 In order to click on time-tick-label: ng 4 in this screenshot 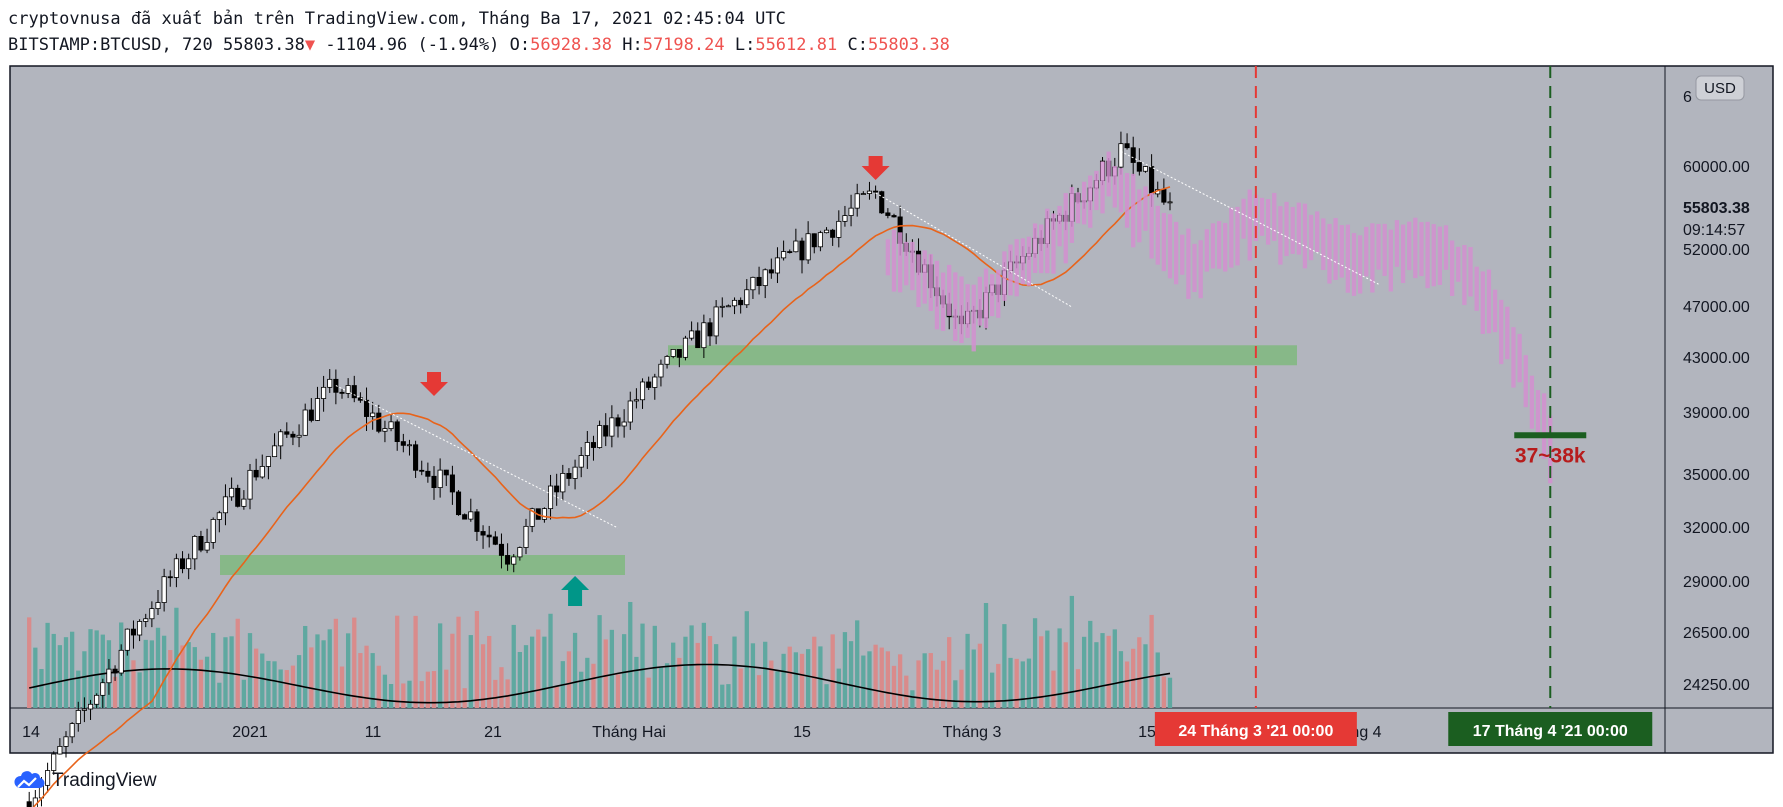, I will do `click(1365, 732)`.